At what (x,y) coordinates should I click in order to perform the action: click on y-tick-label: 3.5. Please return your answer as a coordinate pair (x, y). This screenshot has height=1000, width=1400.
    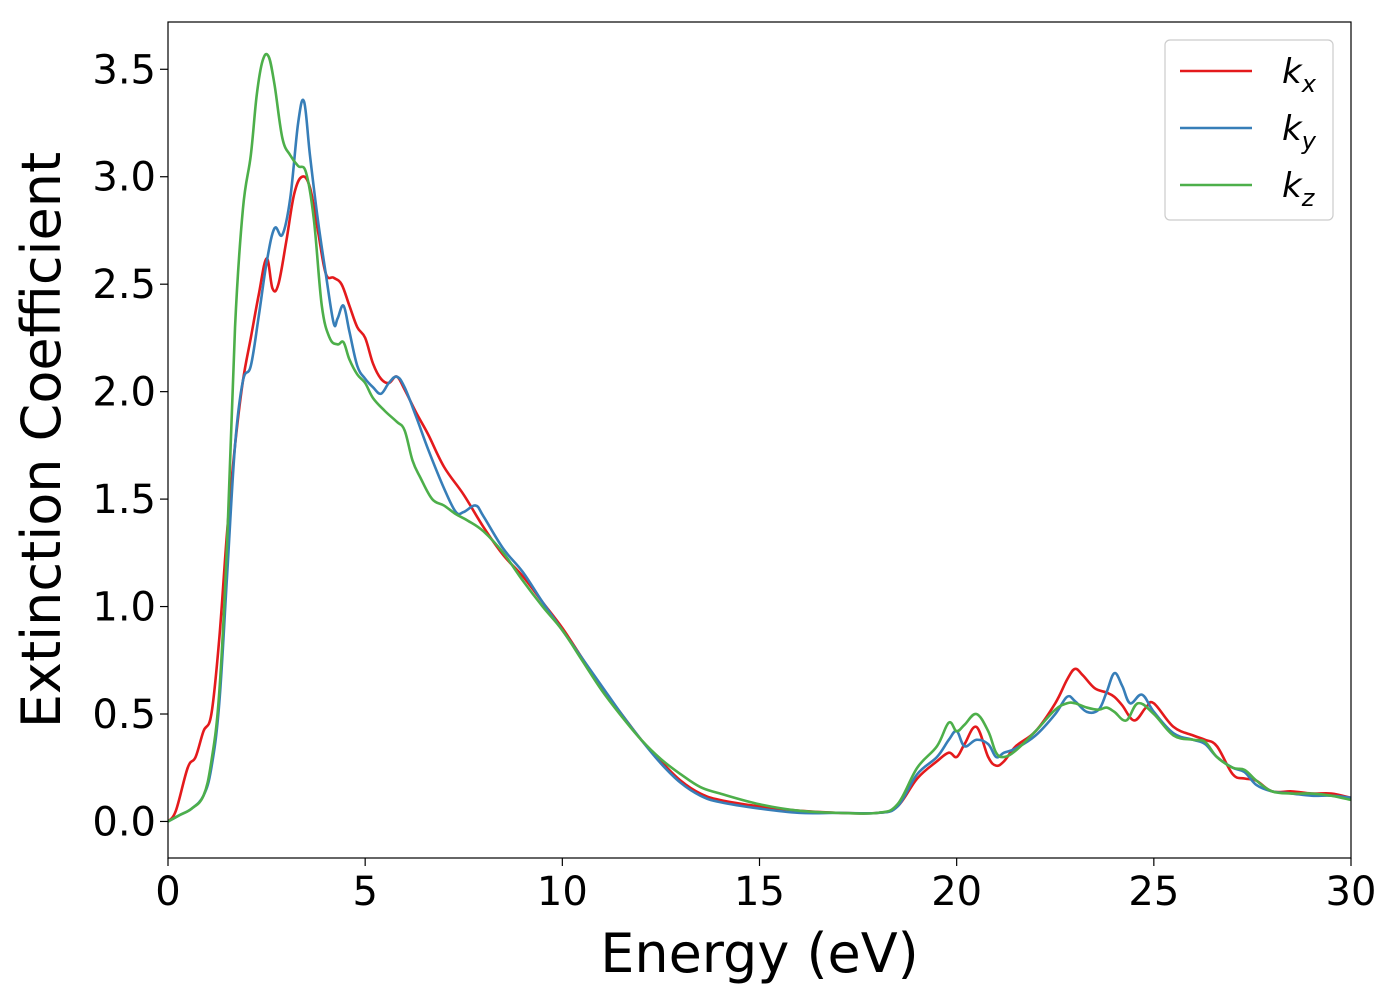
    Looking at the image, I should click on (124, 70).